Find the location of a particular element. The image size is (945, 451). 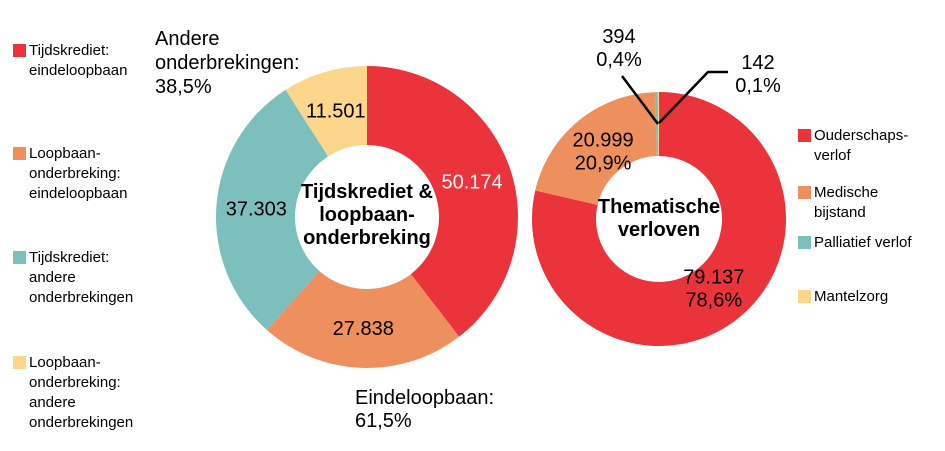

legend-item-tijdskrediet-: Tijdskrediet: eindeloopbaan is located at coordinates (70, 61).